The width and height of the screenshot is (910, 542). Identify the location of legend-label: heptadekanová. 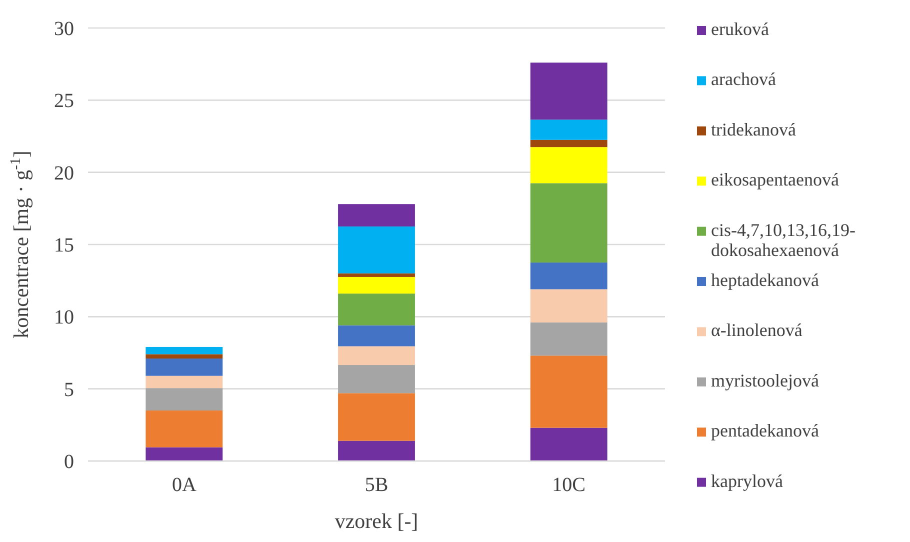
(765, 280).